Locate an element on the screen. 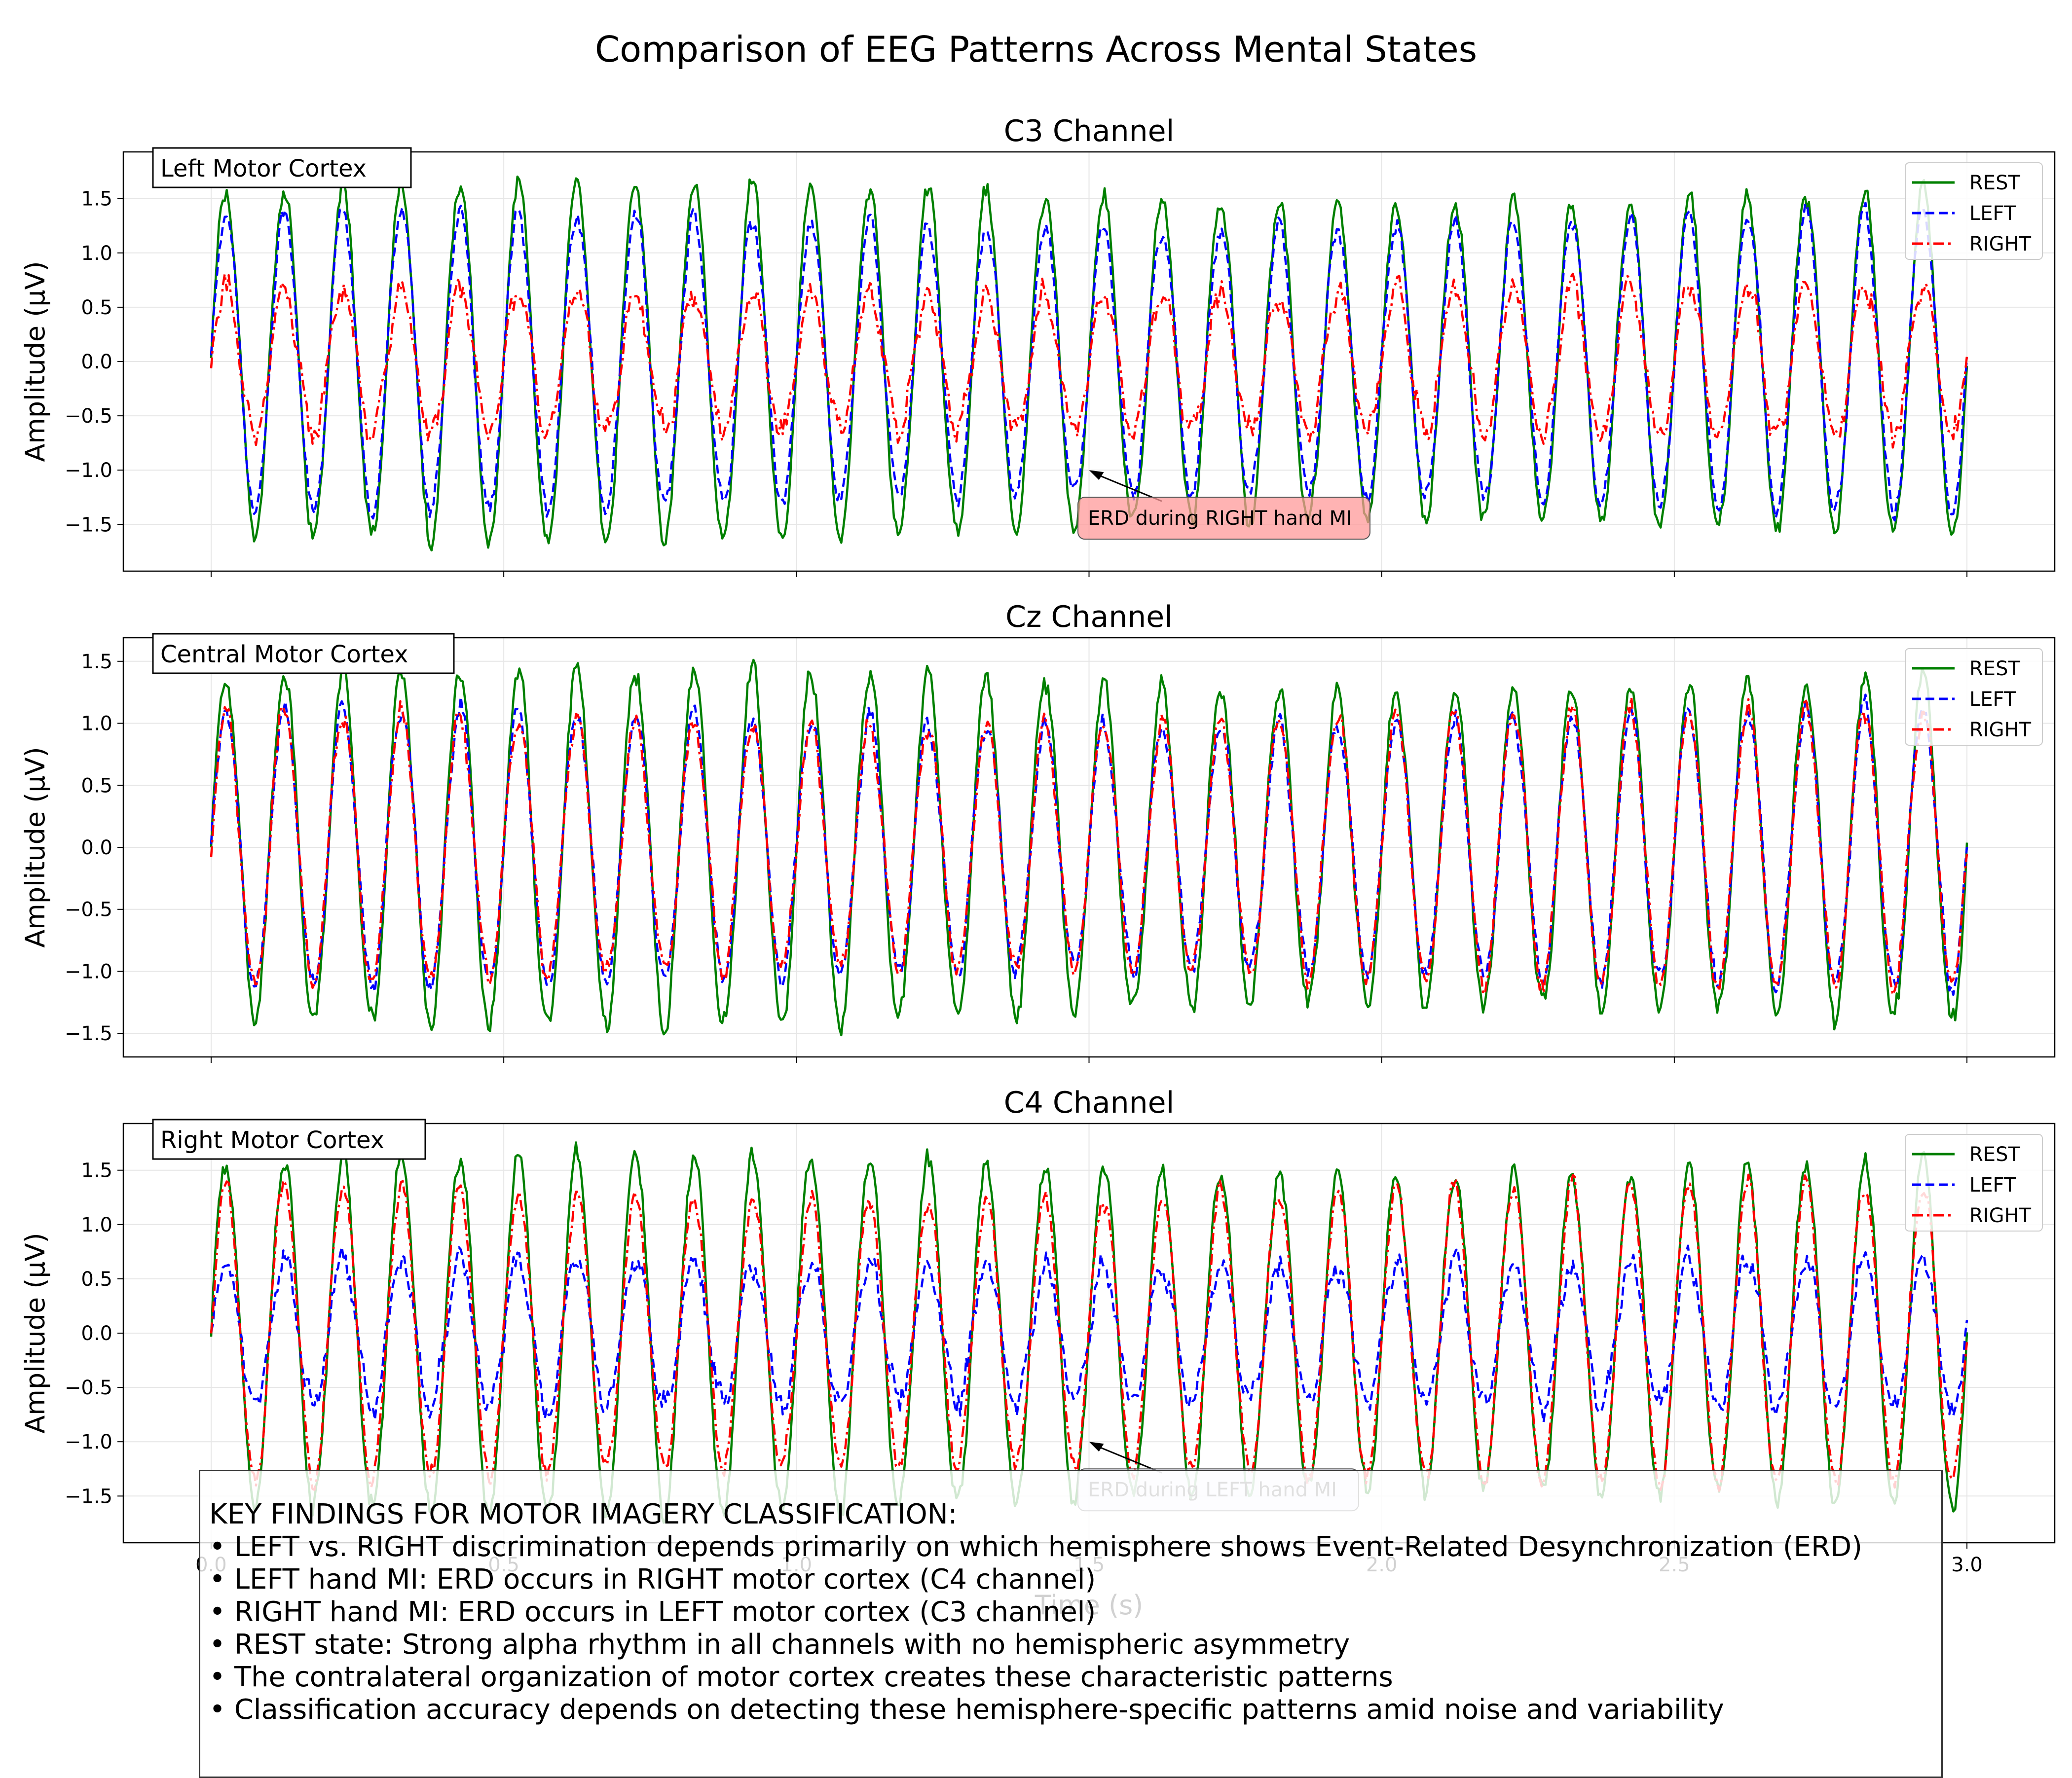 The image size is (2072, 1778). panel-title: Cz Channel is located at coordinates (1089, 617).